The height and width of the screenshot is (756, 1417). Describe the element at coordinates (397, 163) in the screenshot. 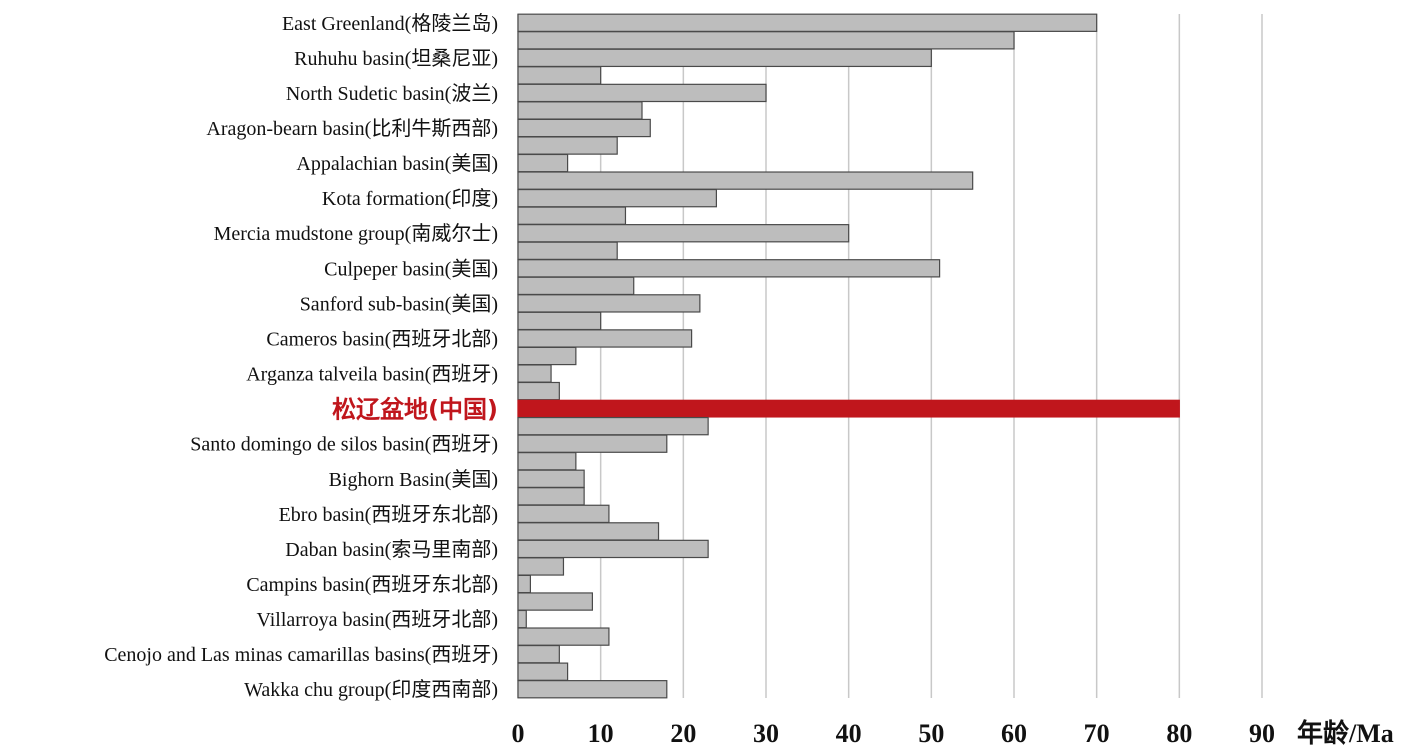

I see `category-label: Appalachian basin(美国)` at that location.